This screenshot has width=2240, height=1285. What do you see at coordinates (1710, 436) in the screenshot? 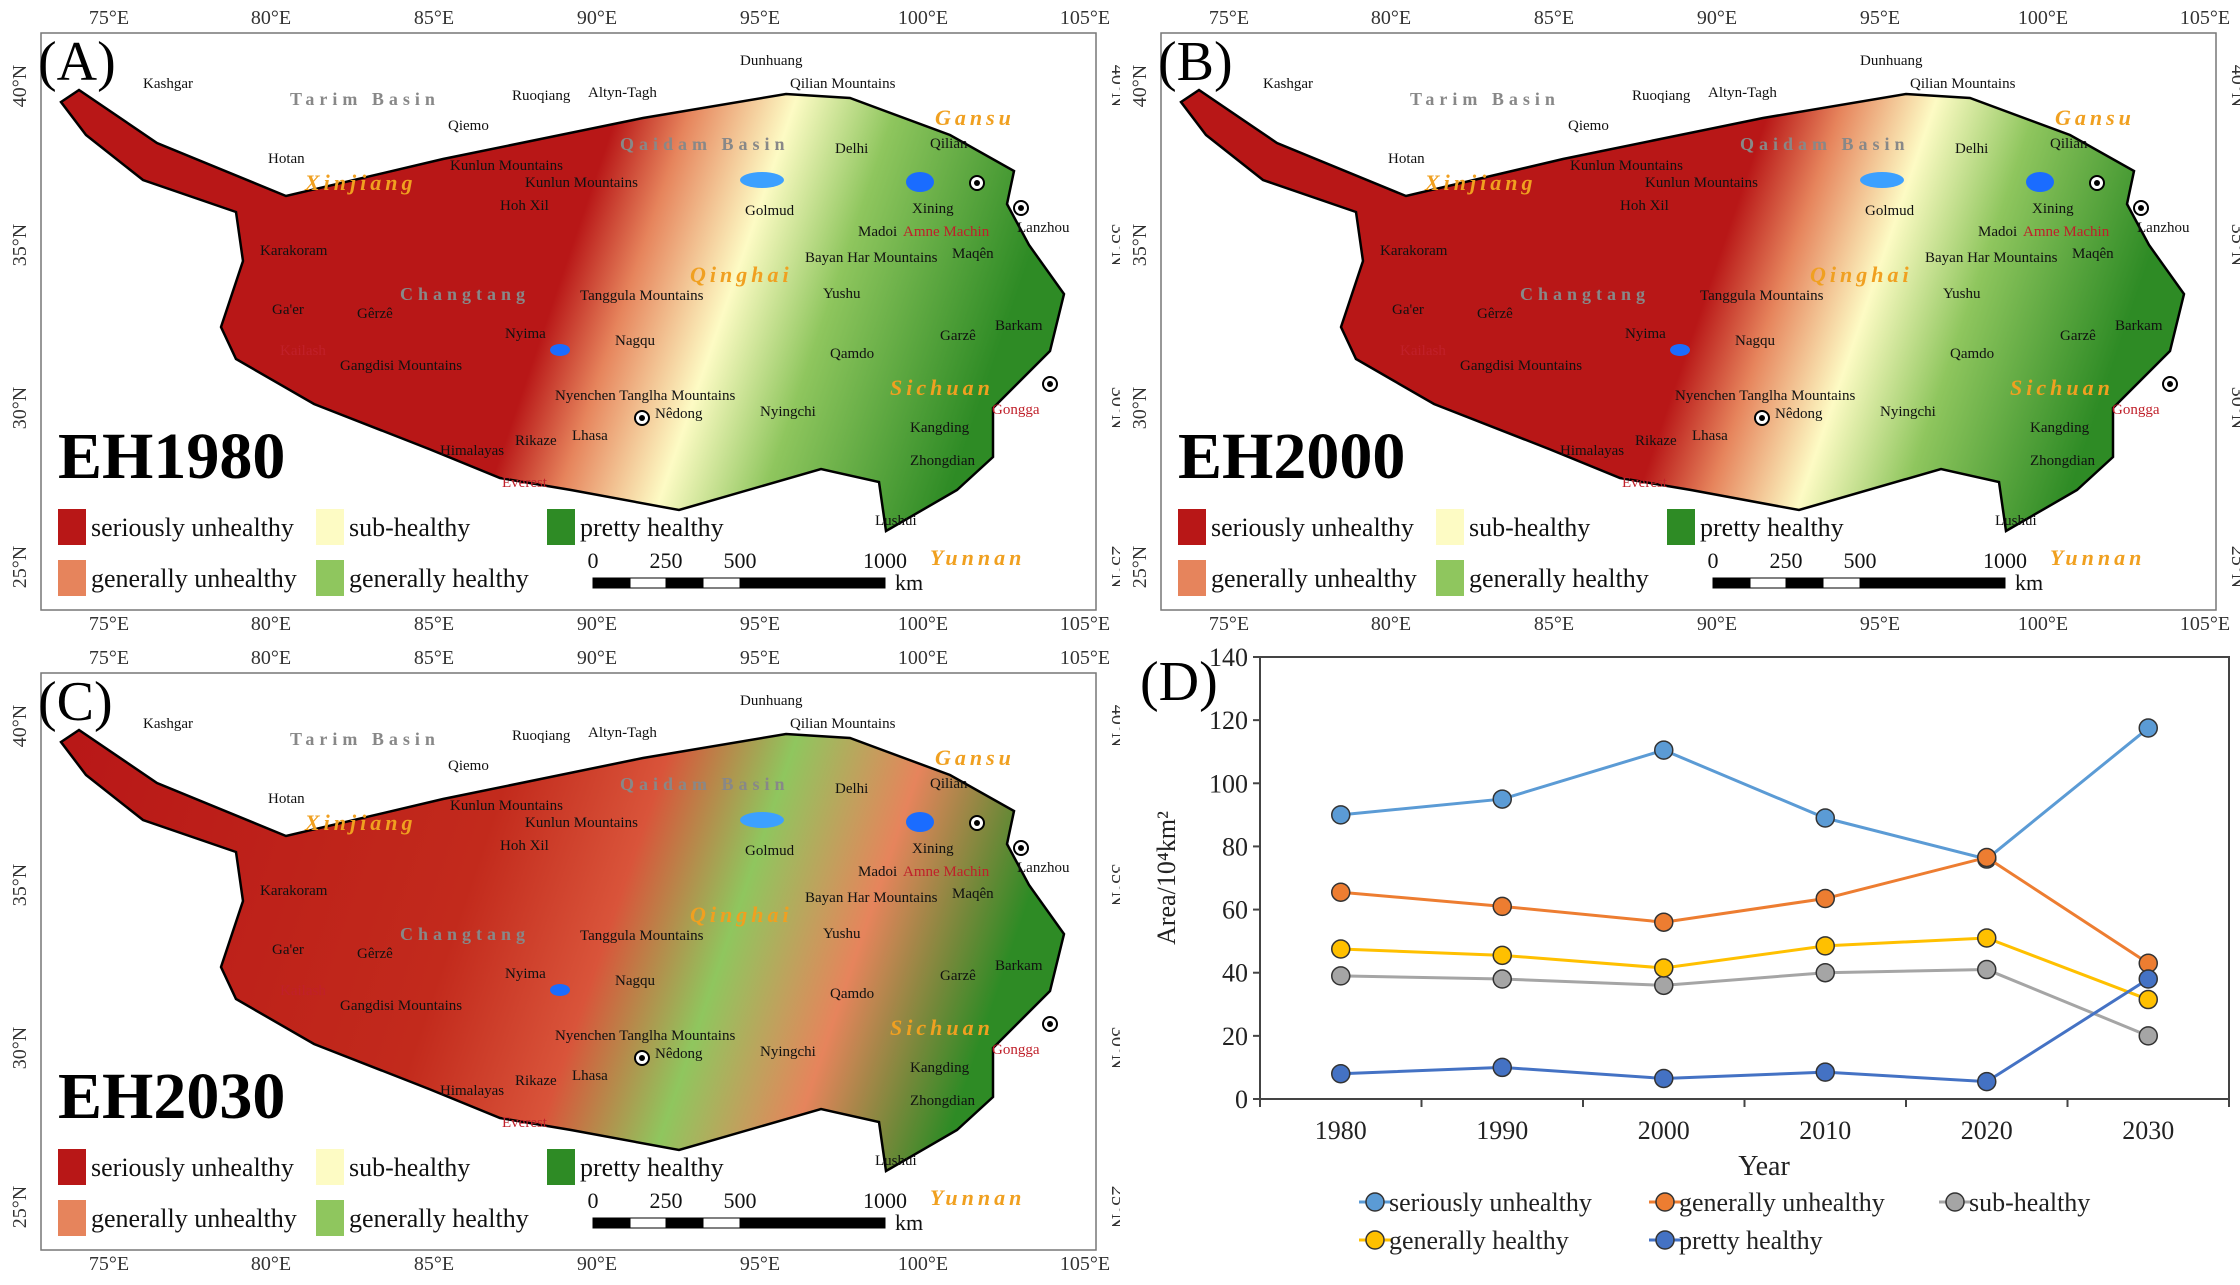
I see `place-label: Lhasa` at bounding box center [1710, 436].